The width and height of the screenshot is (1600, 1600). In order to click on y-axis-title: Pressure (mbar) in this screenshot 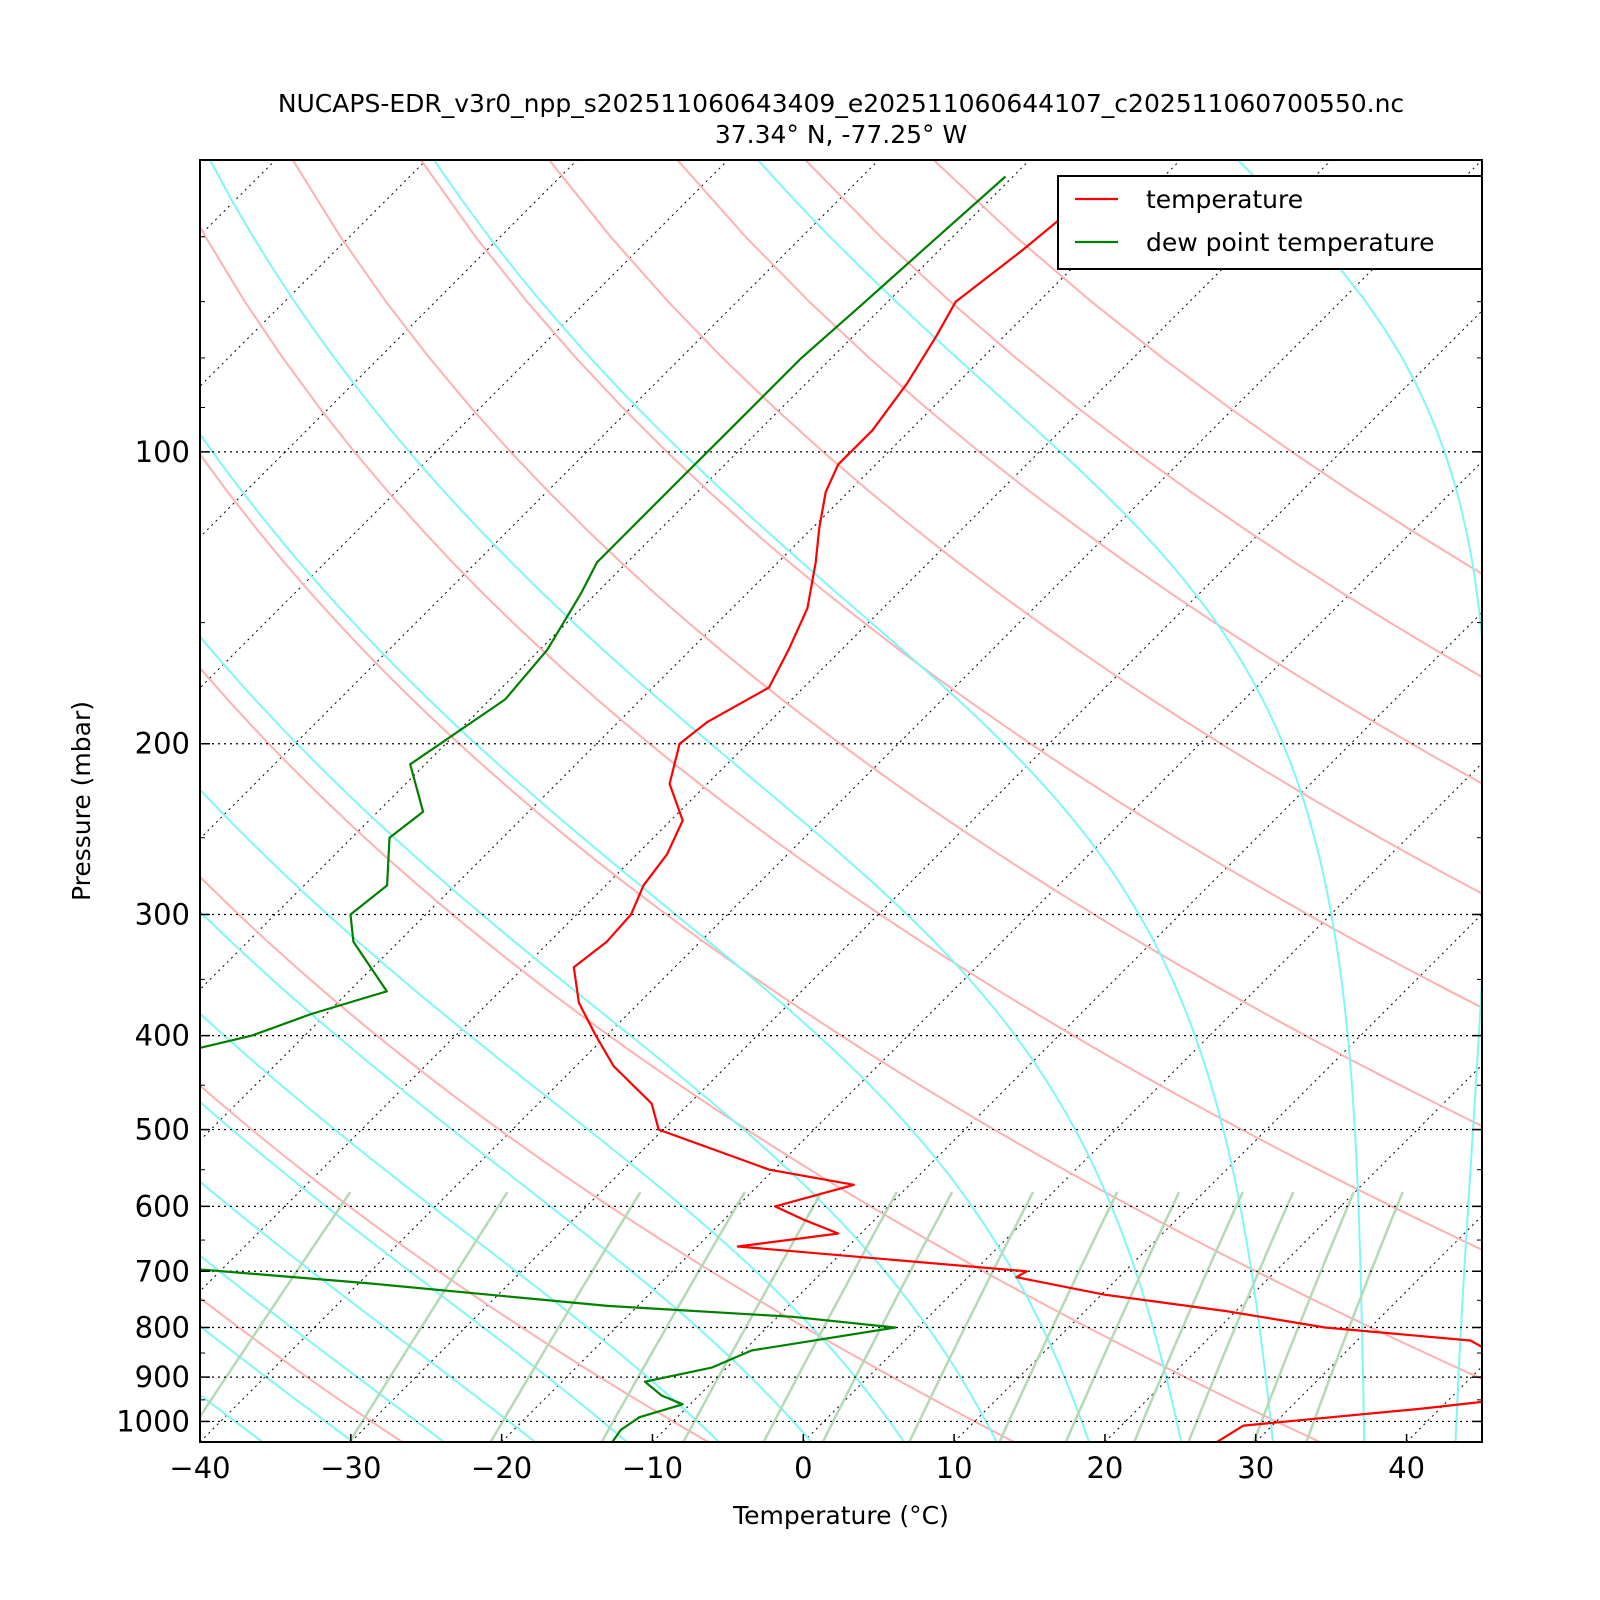, I will do `click(81, 801)`.